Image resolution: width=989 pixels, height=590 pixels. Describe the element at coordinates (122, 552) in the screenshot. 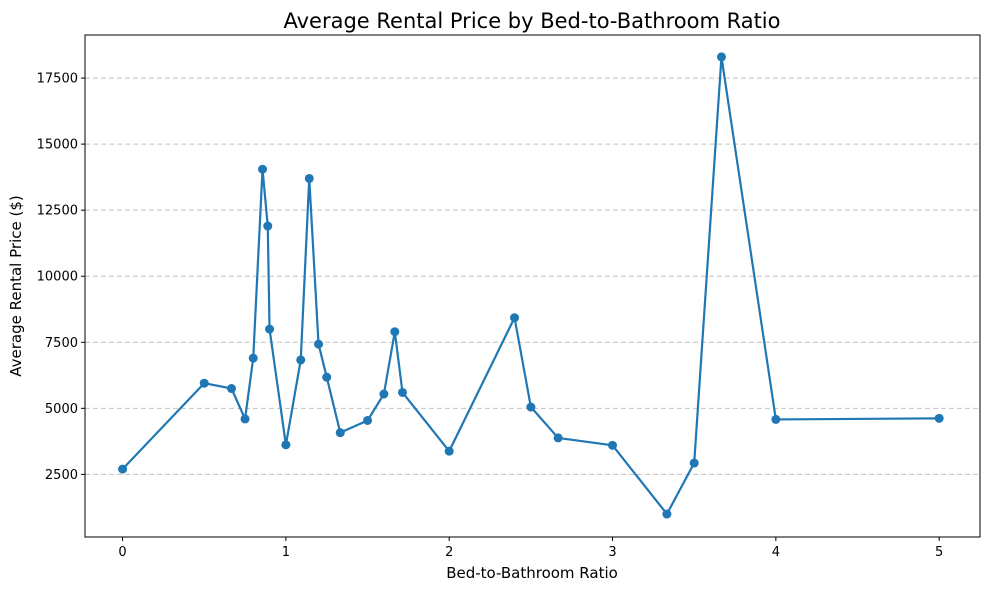

I see `x-tick-label: 0` at that location.